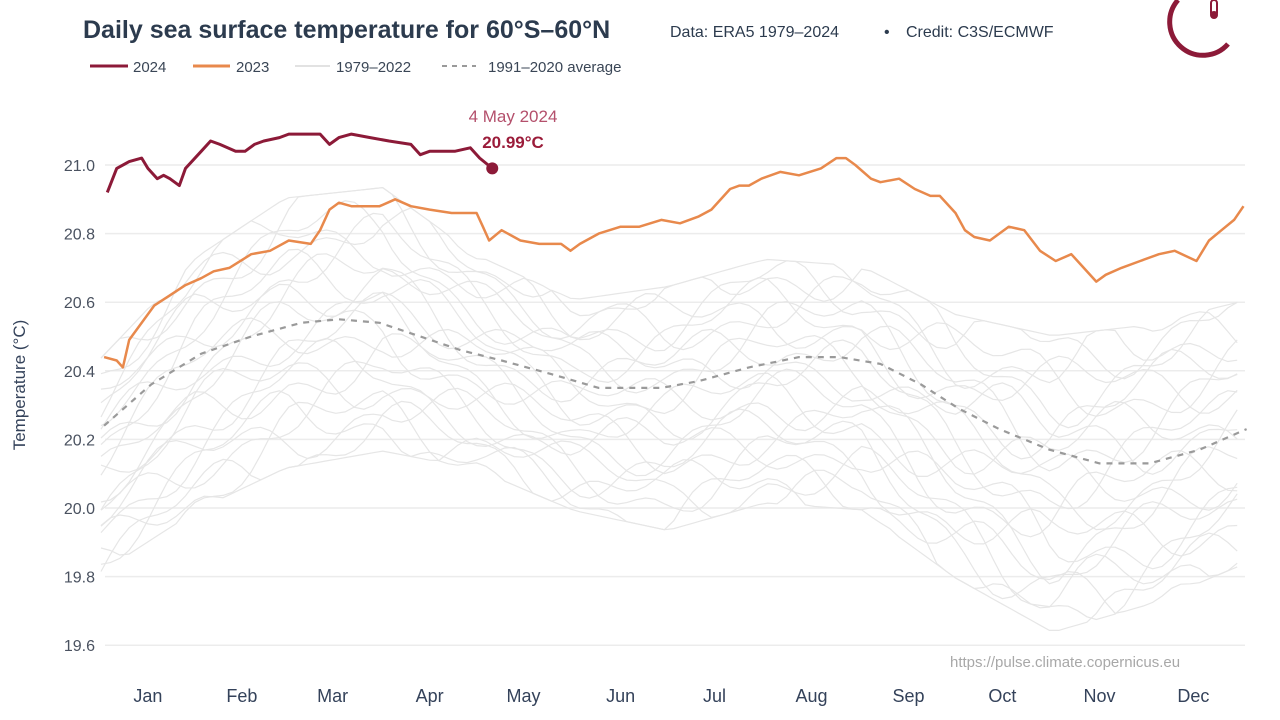 The image size is (1280, 720). Describe the element at coordinates (79, 235) in the screenshot. I see `y-tick-label: 20.8` at that location.